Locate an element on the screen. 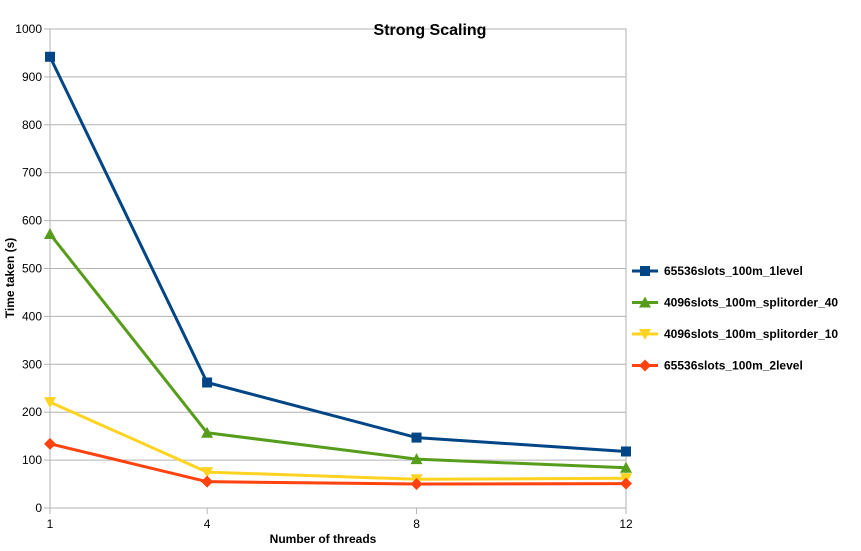 The image size is (861, 551). y-tick-label: 800 is located at coordinates (32, 125).